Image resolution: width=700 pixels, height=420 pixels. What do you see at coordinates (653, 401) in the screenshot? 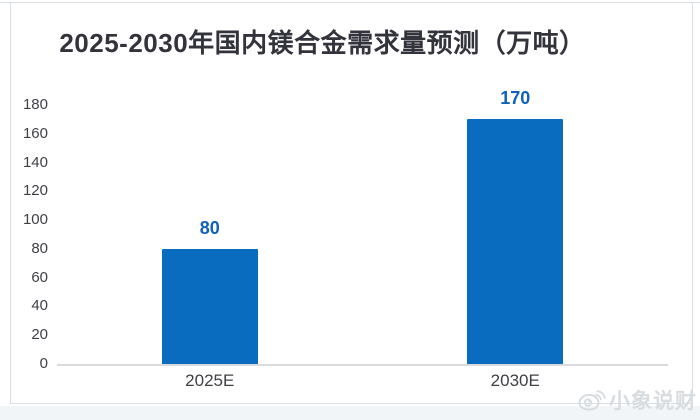
I see `watermark-text: 小象说财` at bounding box center [653, 401].